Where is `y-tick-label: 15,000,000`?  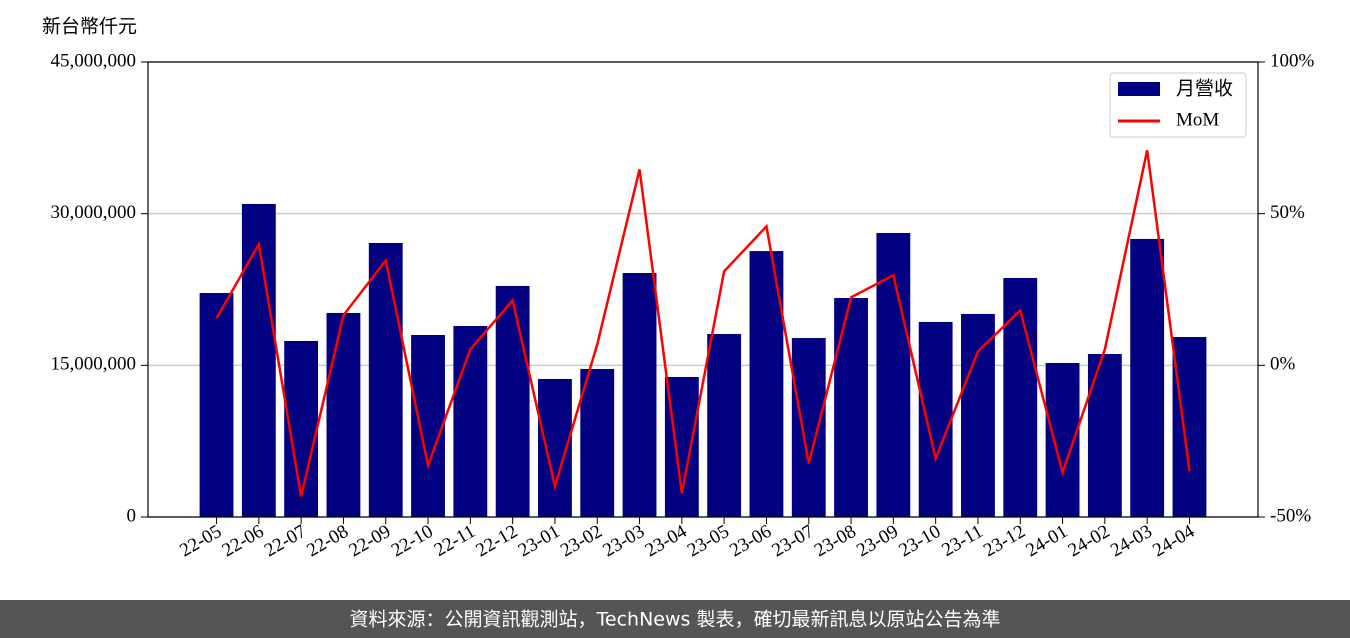 y-tick-label: 15,000,000 is located at coordinates (94, 364).